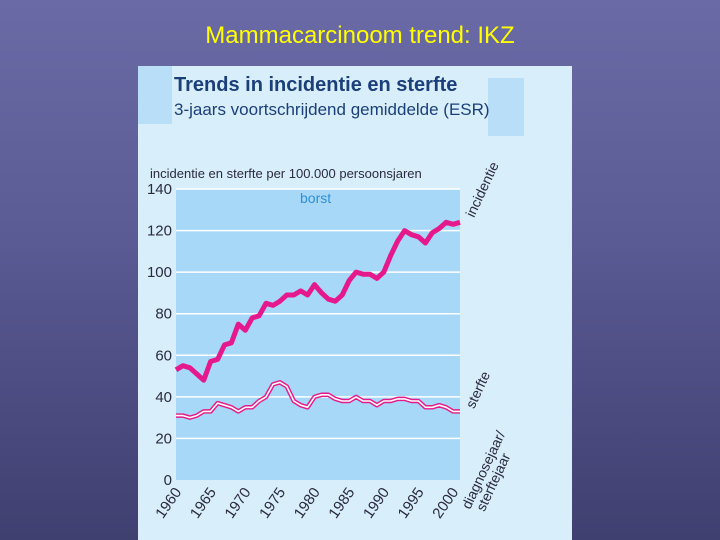 The height and width of the screenshot is (540, 720). Describe the element at coordinates (159, 272) in the screenshot. I see `y-tick-label: 100` at that location.